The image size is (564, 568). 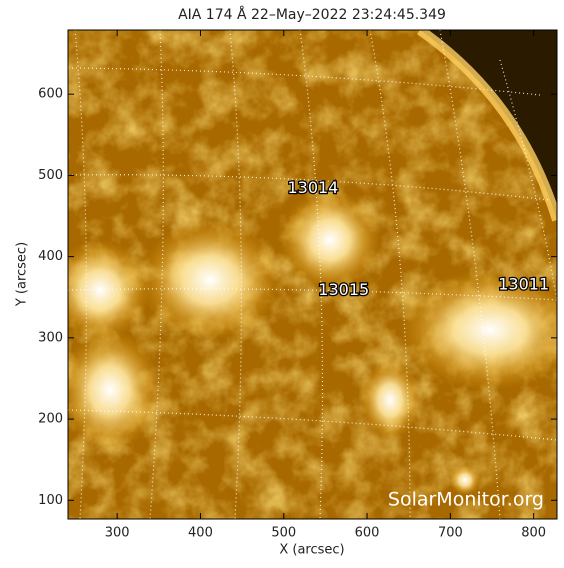 I want to click on y-axis-label: Y (arcsec), so click(x=22, y=274).